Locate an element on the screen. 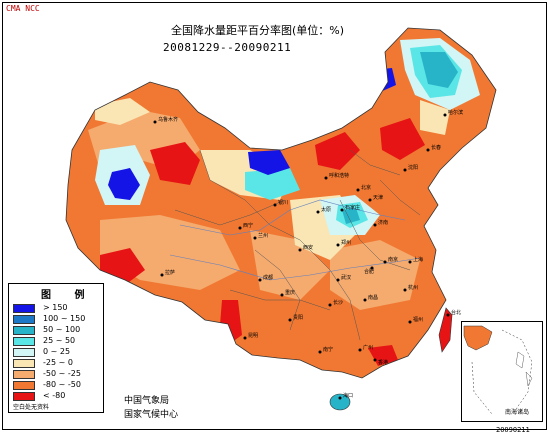  south-china-sea-map is located at coordinates (498, 370).